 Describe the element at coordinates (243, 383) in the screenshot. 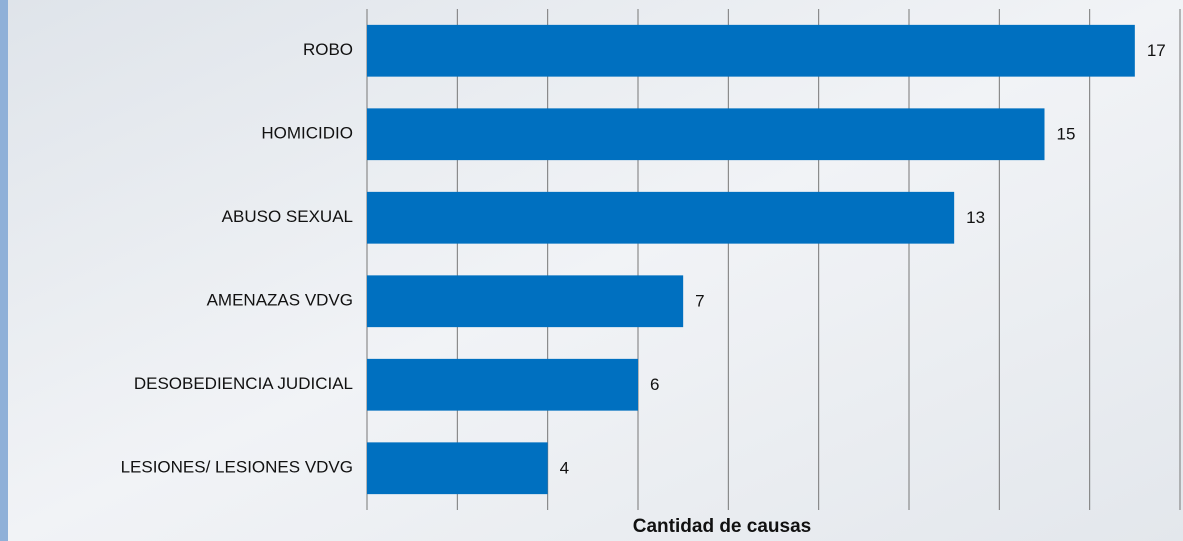

I see `y-tick-label: DESOBEDIENCIA JUDICIAL` at that location.